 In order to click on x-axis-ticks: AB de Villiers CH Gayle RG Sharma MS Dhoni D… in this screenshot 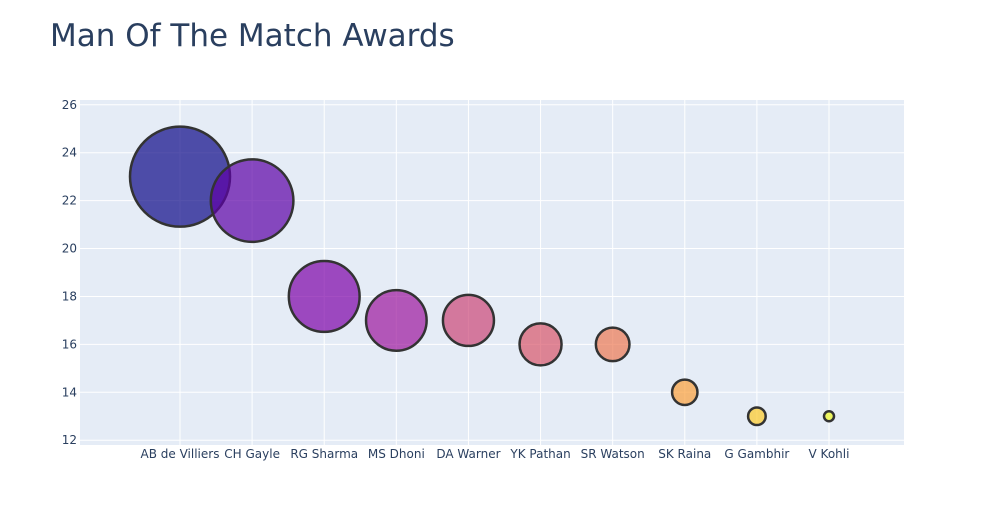, I will do `click(495, 454)`.